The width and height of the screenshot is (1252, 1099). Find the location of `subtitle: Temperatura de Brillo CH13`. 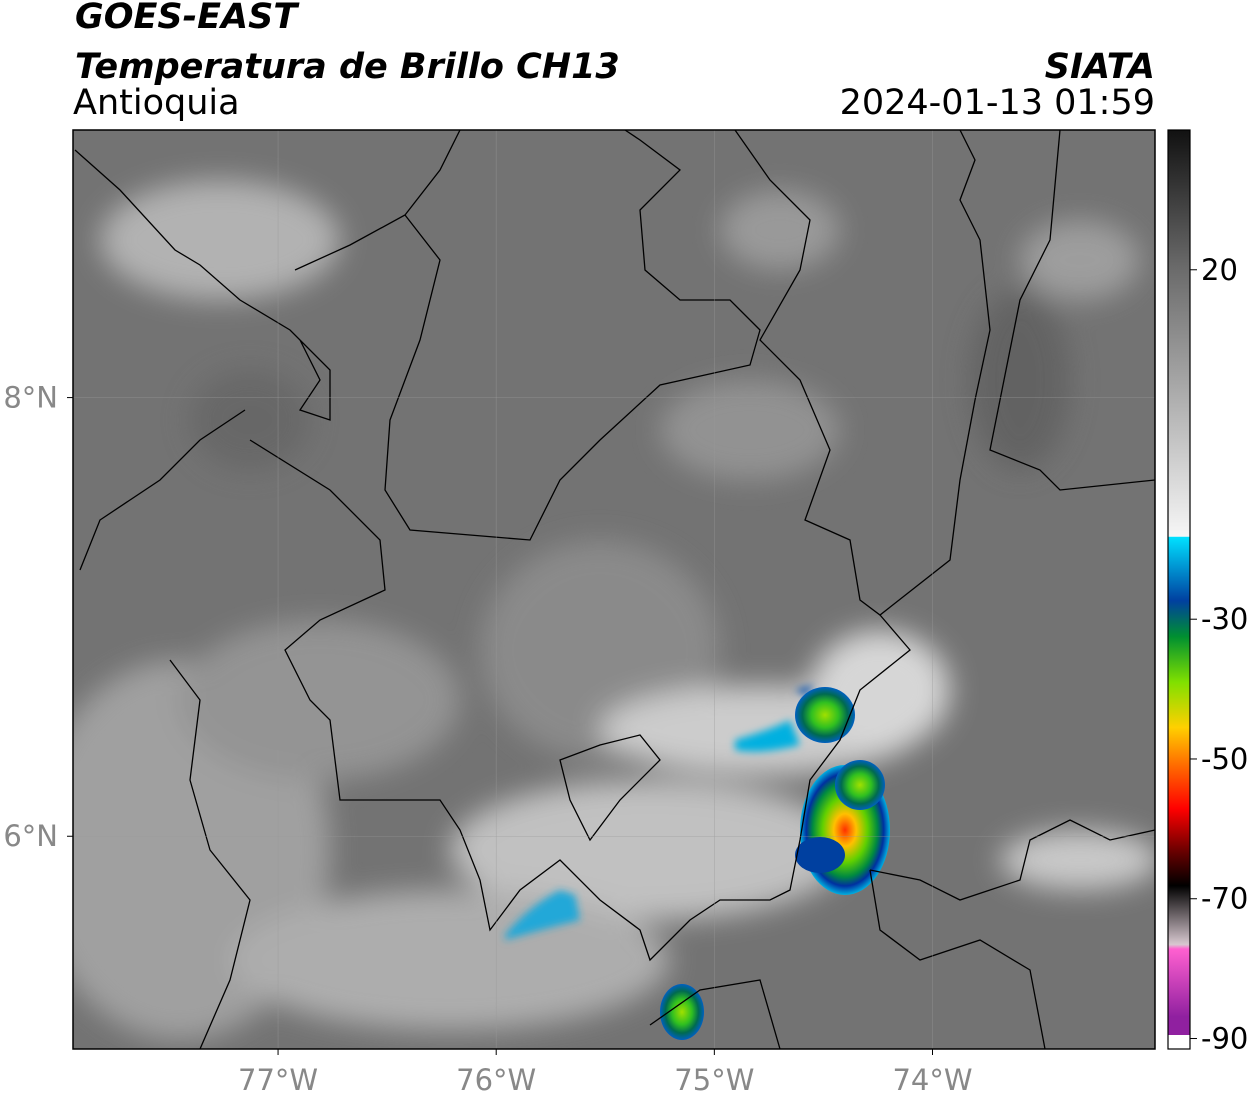

subtitle: Temperatura de Brillo CH13 is located at coordinates (347, 67).